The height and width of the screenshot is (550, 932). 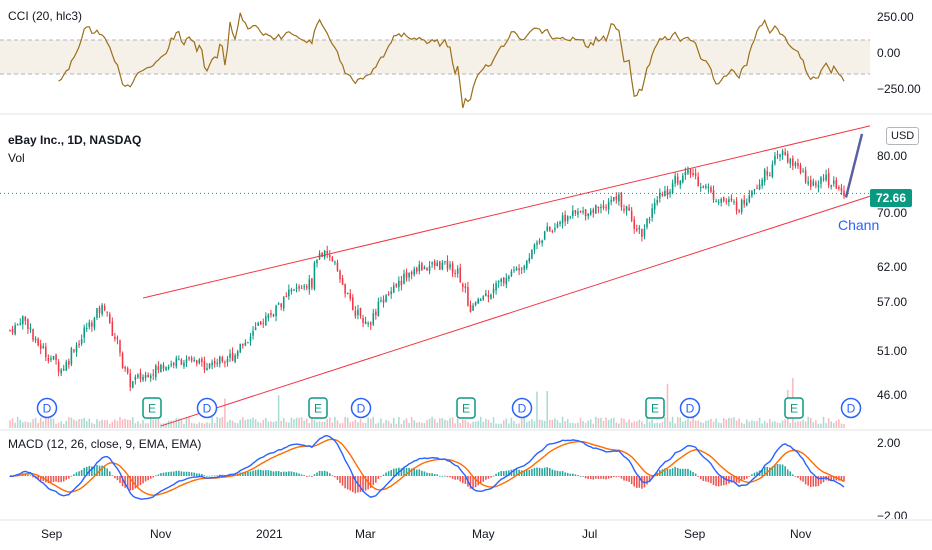 I want to click on marker-letter: D, so click(x=361, y=409).